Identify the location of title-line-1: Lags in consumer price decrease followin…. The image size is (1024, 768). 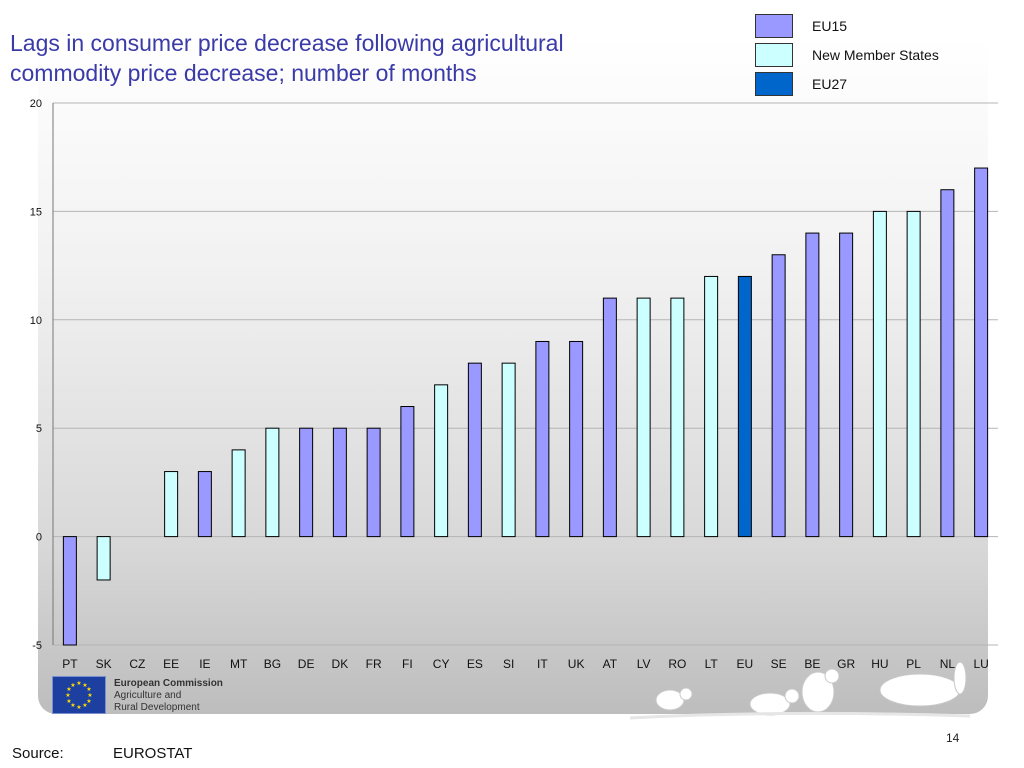
(287, 43).